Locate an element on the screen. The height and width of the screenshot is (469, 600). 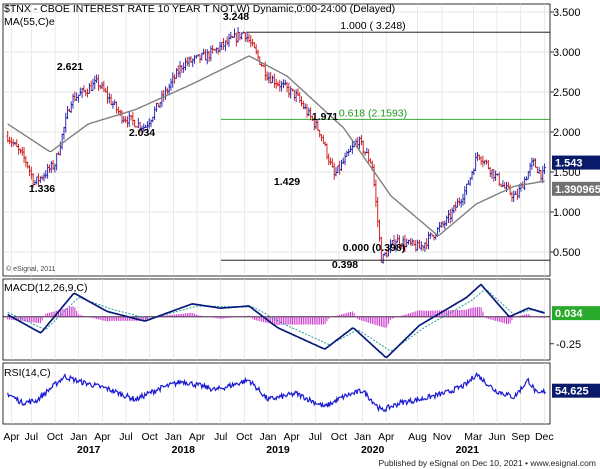
macd-label: MACD(12,26,9,C) is located at coordinates (45, 288).